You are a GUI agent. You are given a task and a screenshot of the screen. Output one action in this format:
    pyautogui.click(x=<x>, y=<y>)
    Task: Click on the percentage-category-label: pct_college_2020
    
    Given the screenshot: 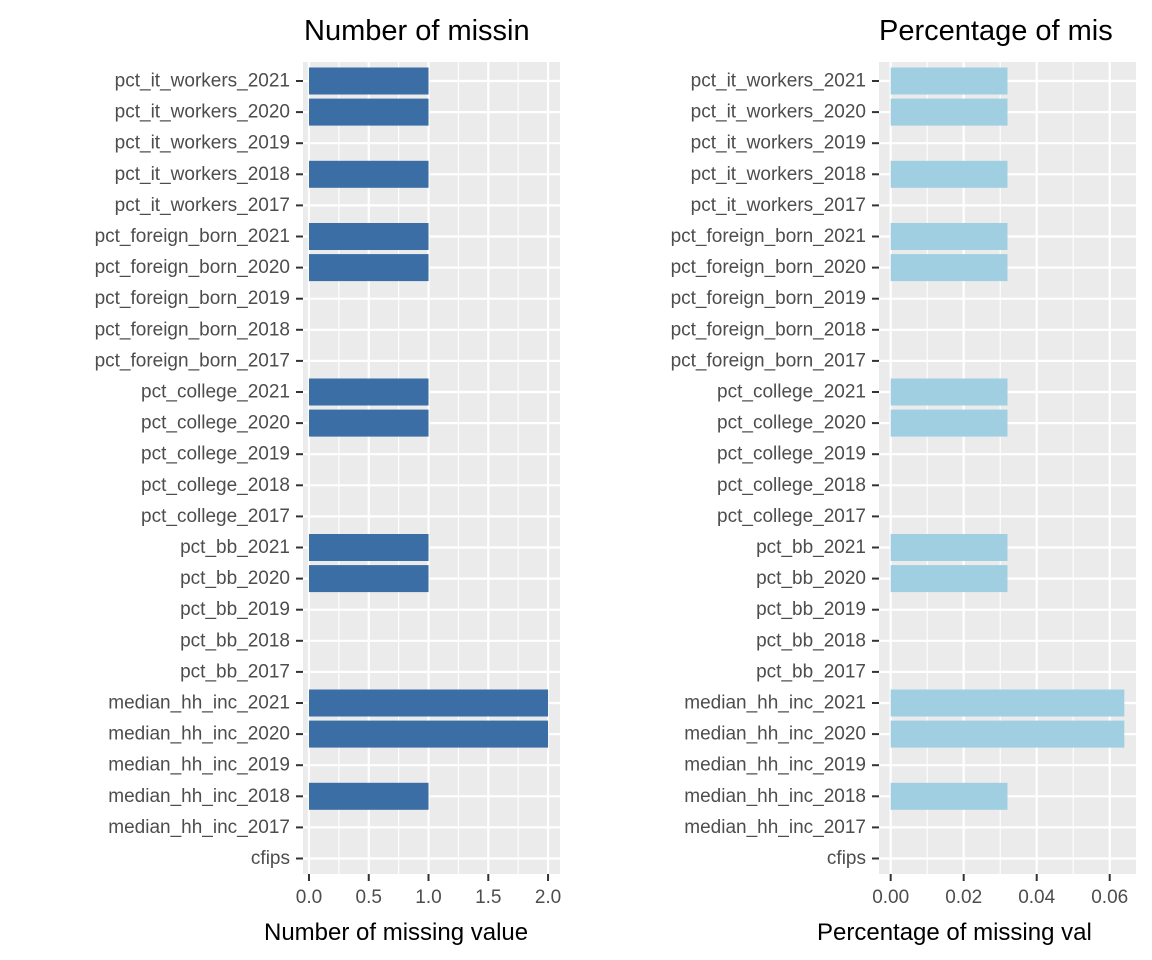 What is the action you would take?
    pyautogui.click(x=791, y=423)
    